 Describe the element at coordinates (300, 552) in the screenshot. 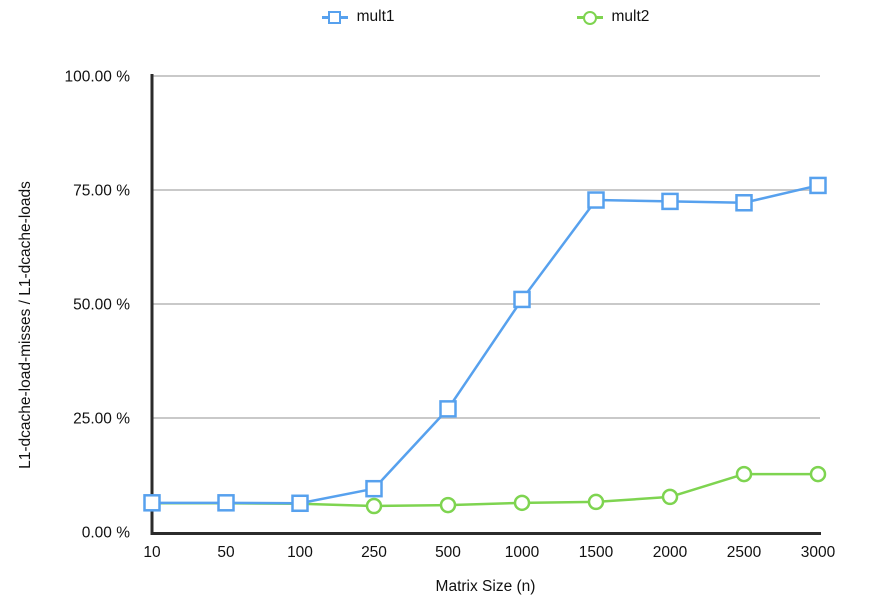

I see `x-tick-label-100: 100` at that location.